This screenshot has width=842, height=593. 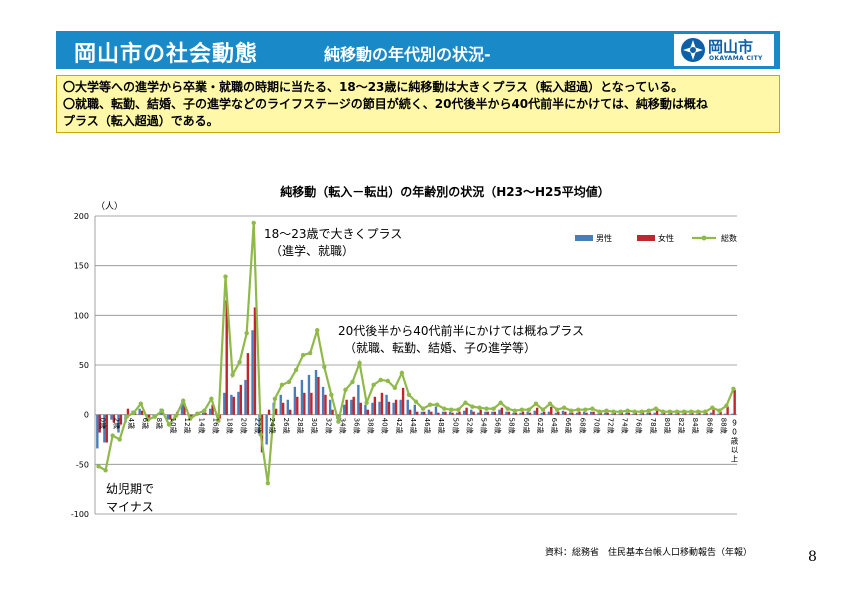 I want to click on note-line: プラス（転入超過）である。, so click(x=141, y=121).